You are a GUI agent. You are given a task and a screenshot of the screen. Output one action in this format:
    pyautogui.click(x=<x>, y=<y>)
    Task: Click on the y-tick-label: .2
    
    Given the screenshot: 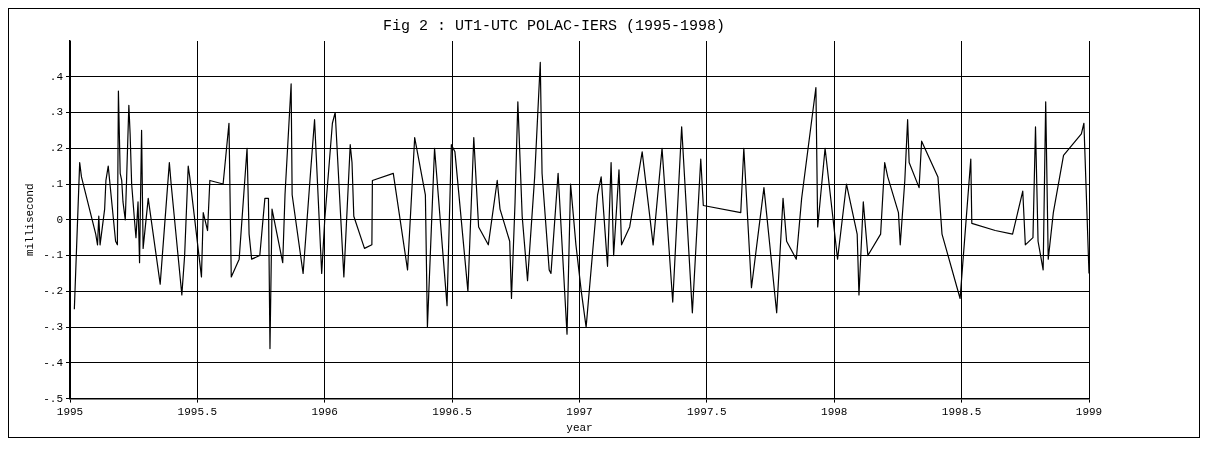 What is the action you would take?
    pyautogui.click(x=56, y=148)
    